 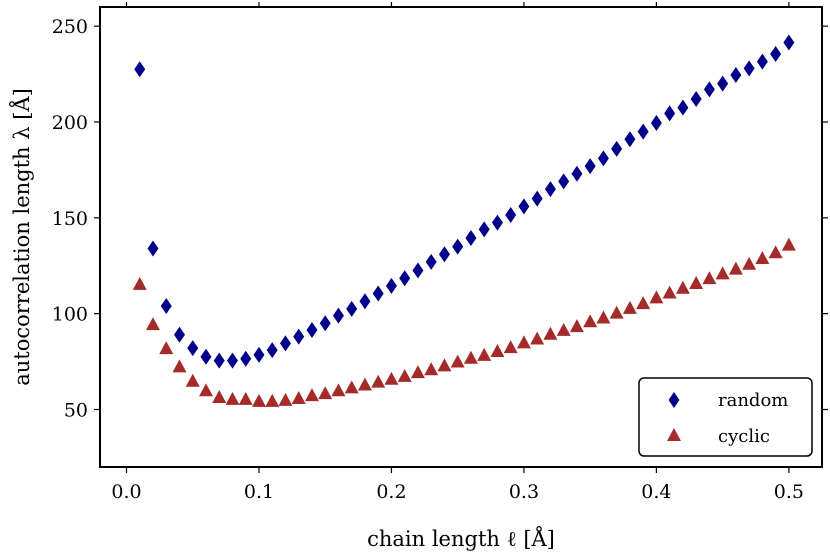 What do you see at coordinates (70, 123) in the screenshot?
I see `y-tick-label: 200` at bounding box center [70, 123].